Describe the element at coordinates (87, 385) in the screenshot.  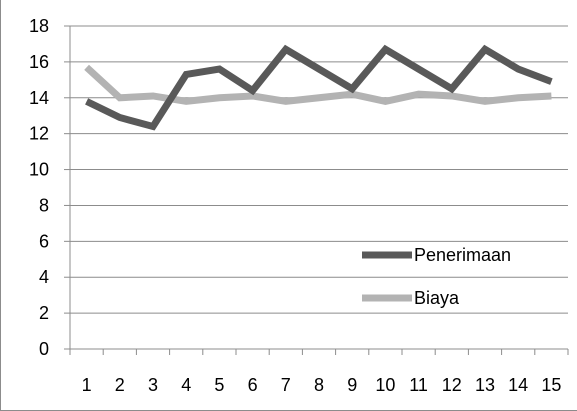
I see `x-tick-label: 1` at that location.